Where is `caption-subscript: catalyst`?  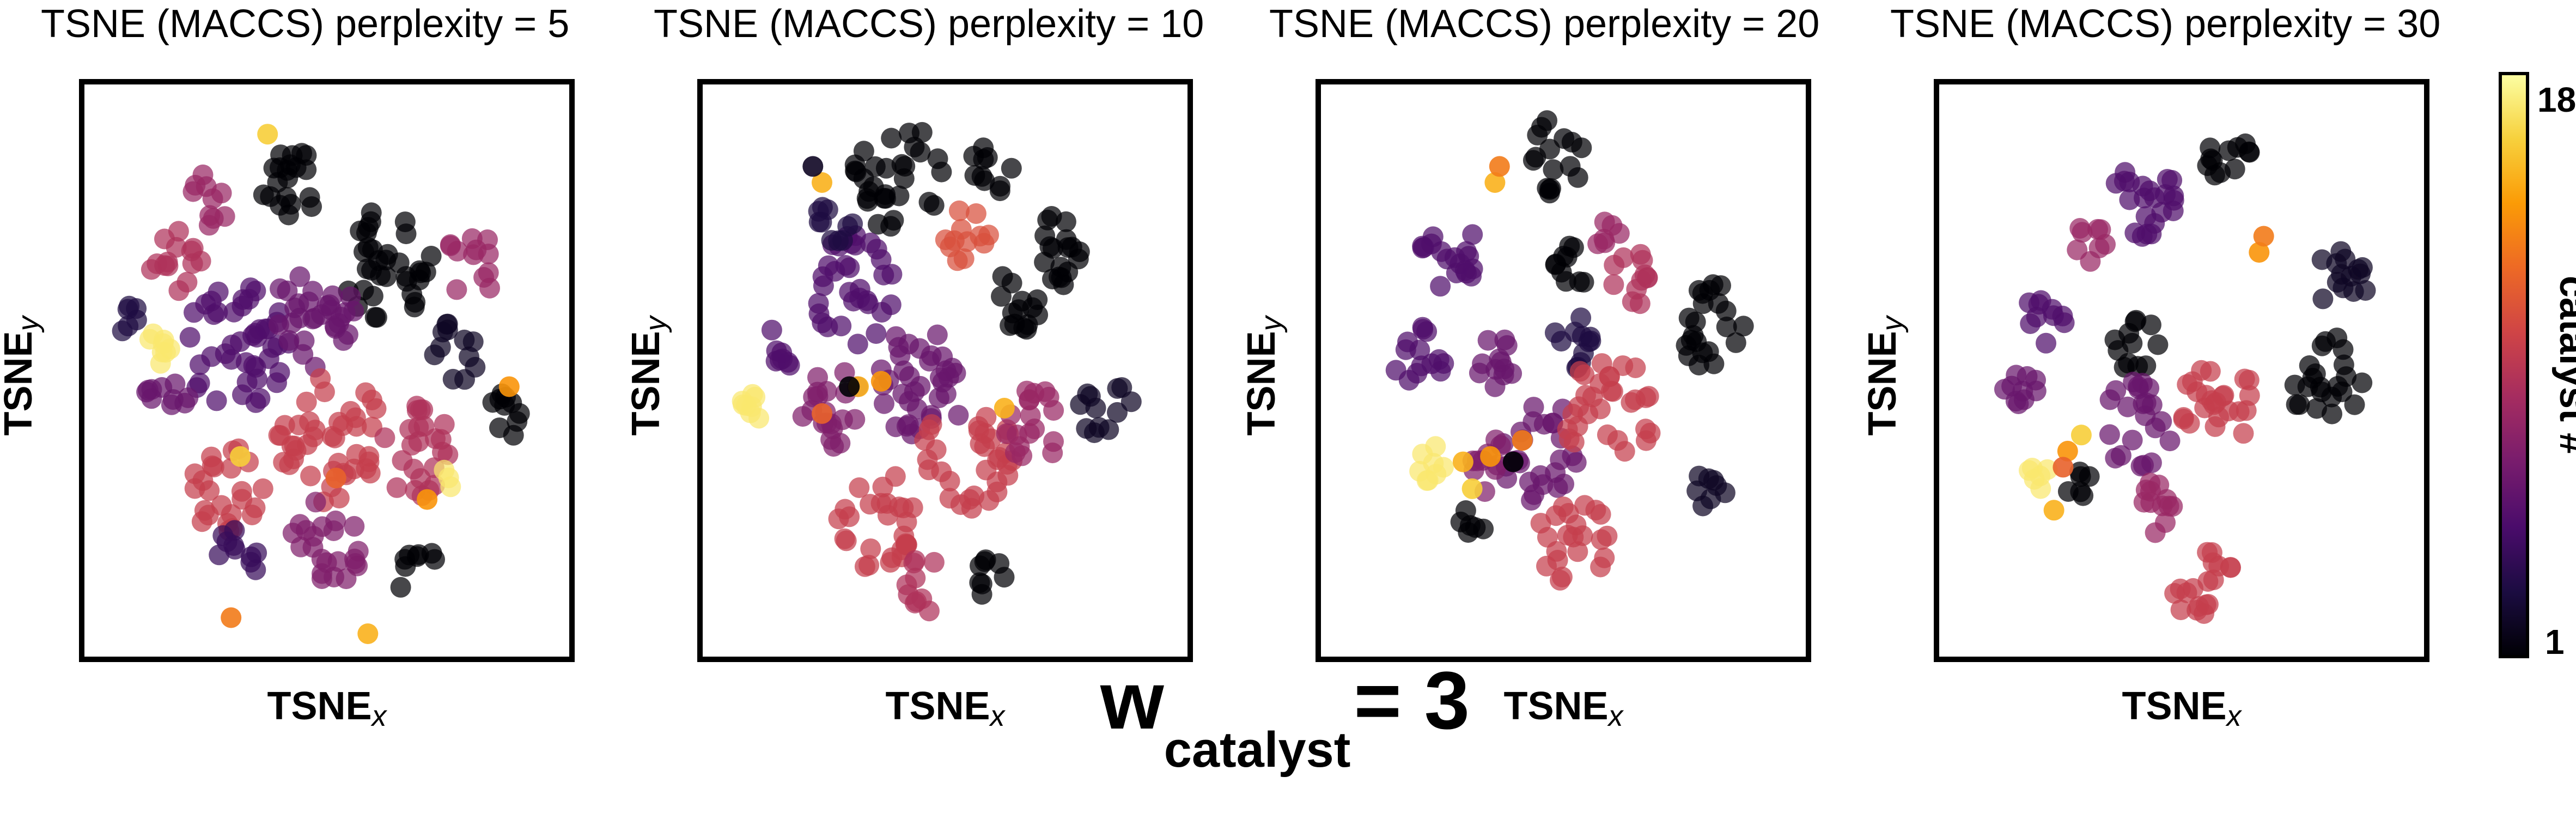
caption-subscript: catalyst is located at coordinates (1257, 750).